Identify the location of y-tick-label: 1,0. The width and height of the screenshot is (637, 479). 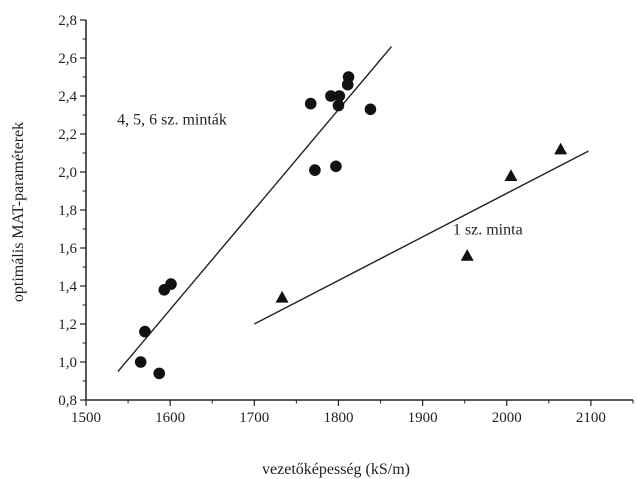
(67, 363).